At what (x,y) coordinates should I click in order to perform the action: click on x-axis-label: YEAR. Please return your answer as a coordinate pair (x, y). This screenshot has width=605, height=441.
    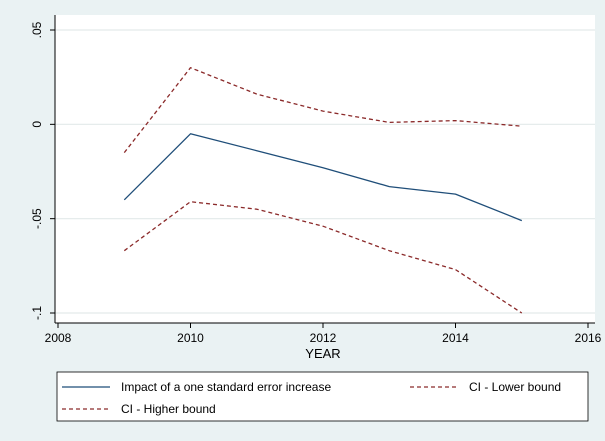
    Looking at the image, I should click on (322, 353).